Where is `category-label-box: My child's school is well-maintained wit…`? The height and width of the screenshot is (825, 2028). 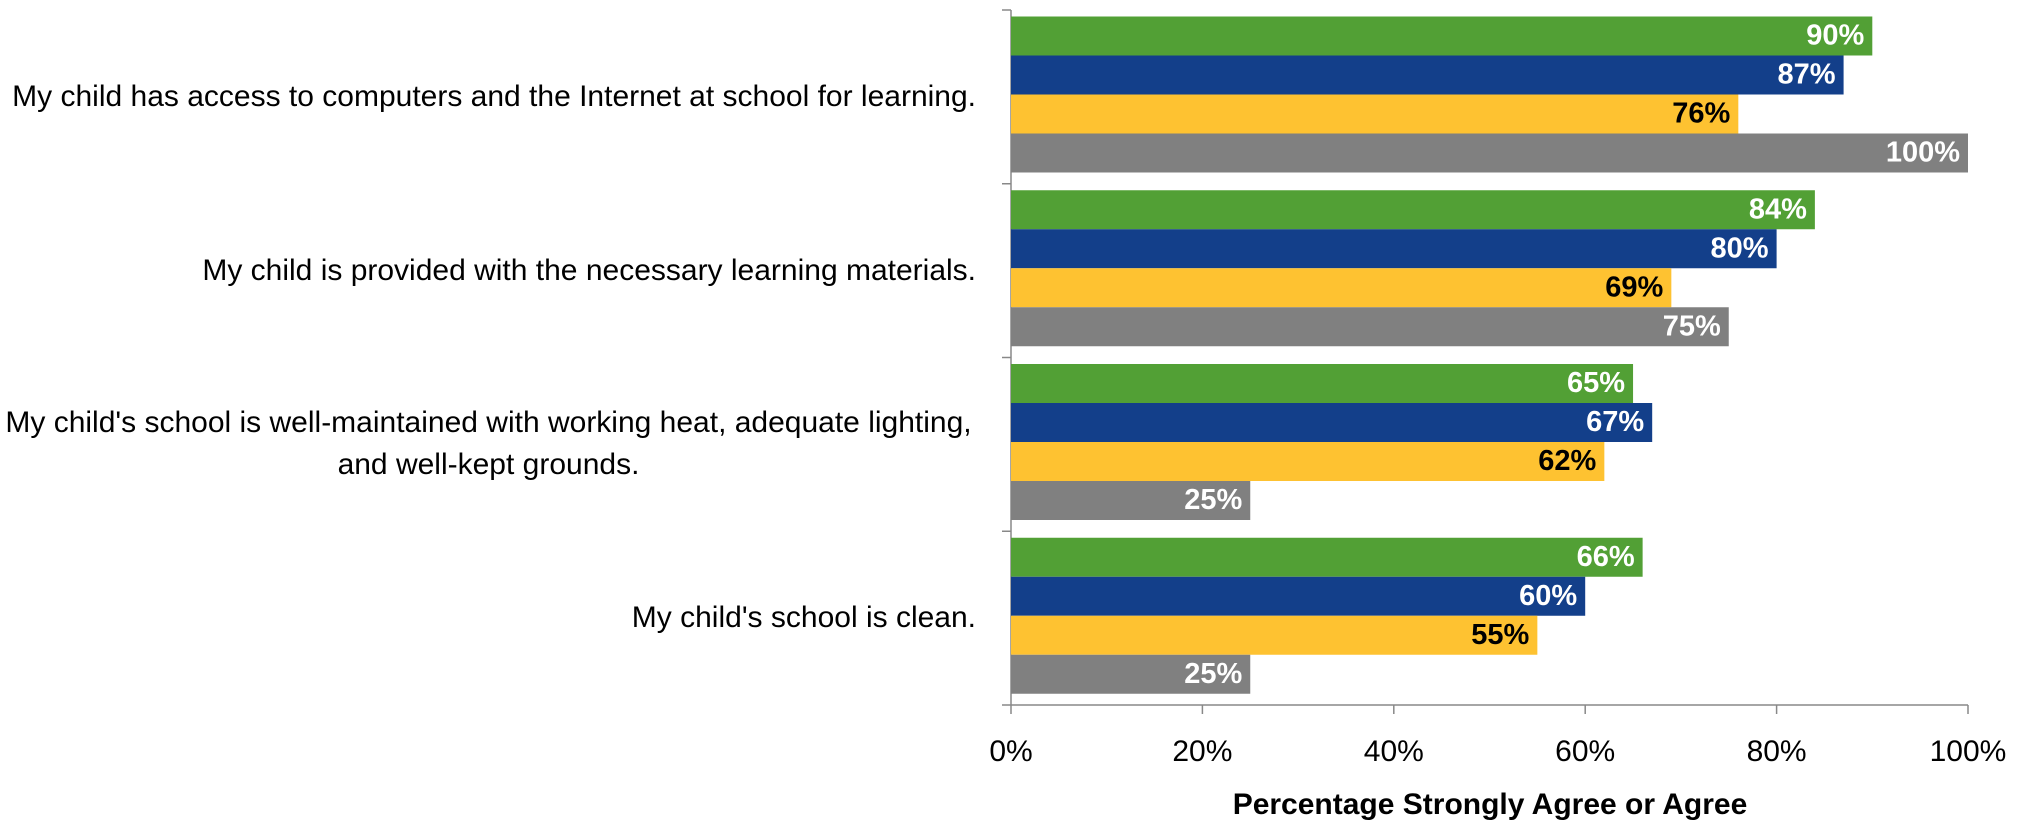 category-label-box: My child's school is well-maintained wit… is located at coordinates (488, 444).